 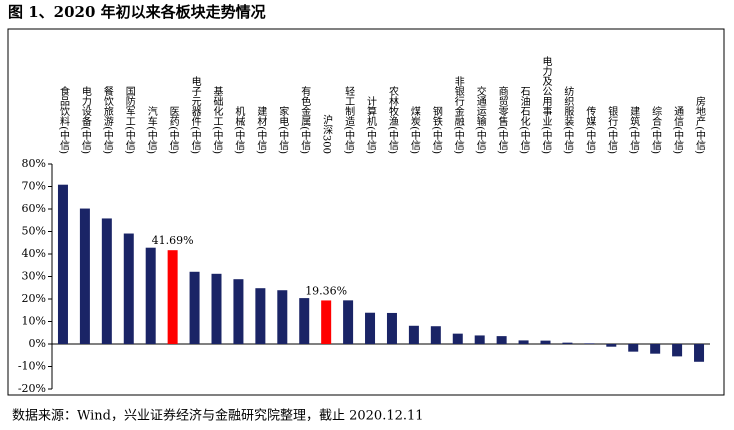 I want to click on y-tick-label: -10%, so click(x=32, y=366).